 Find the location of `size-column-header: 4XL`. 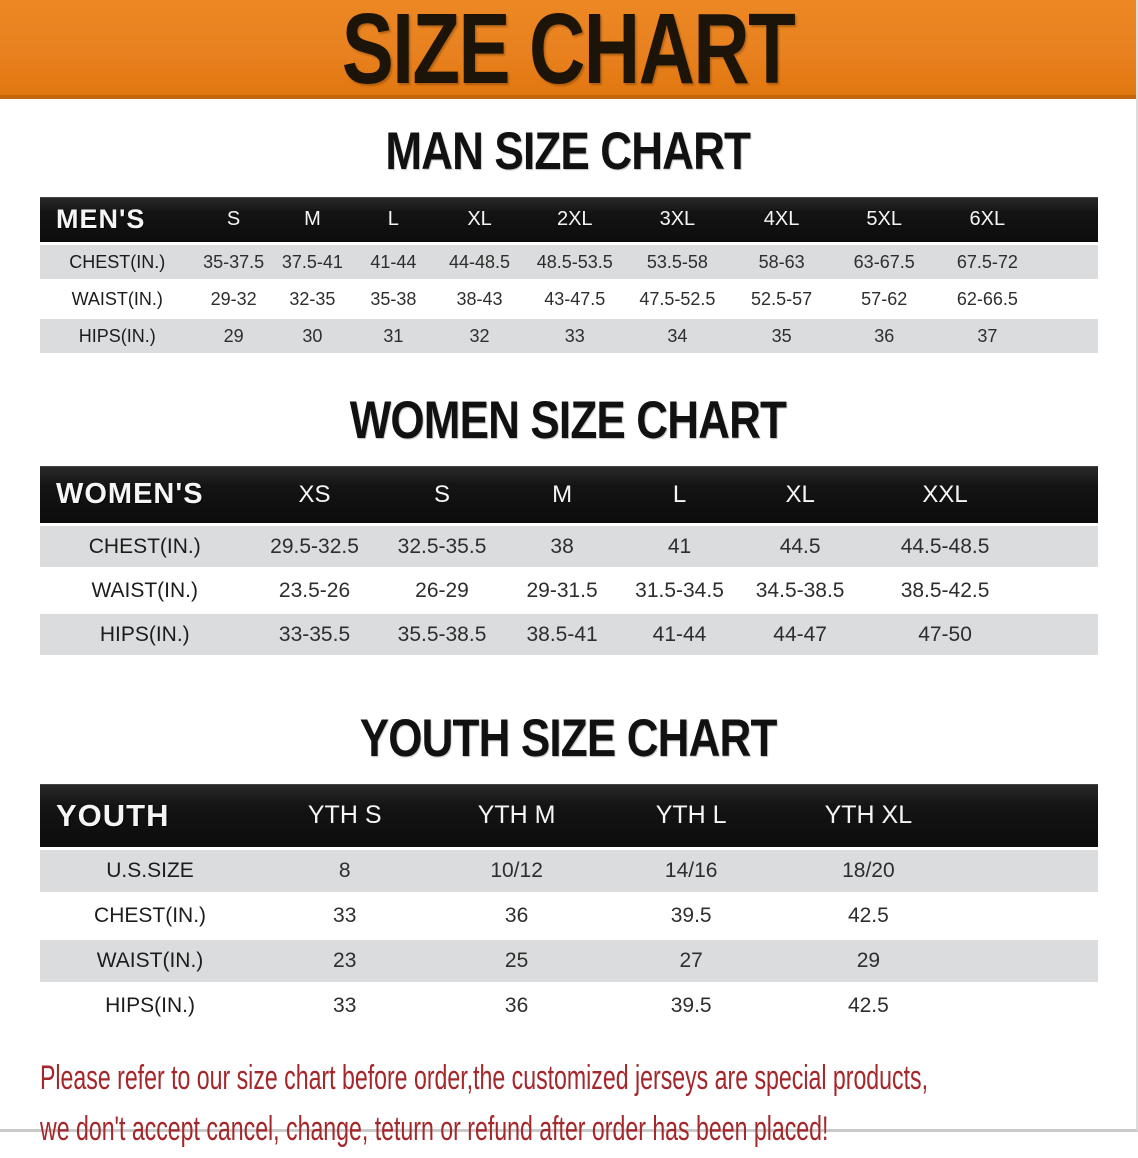

size-column-header: 4XL is located at coordinates (781, 219).